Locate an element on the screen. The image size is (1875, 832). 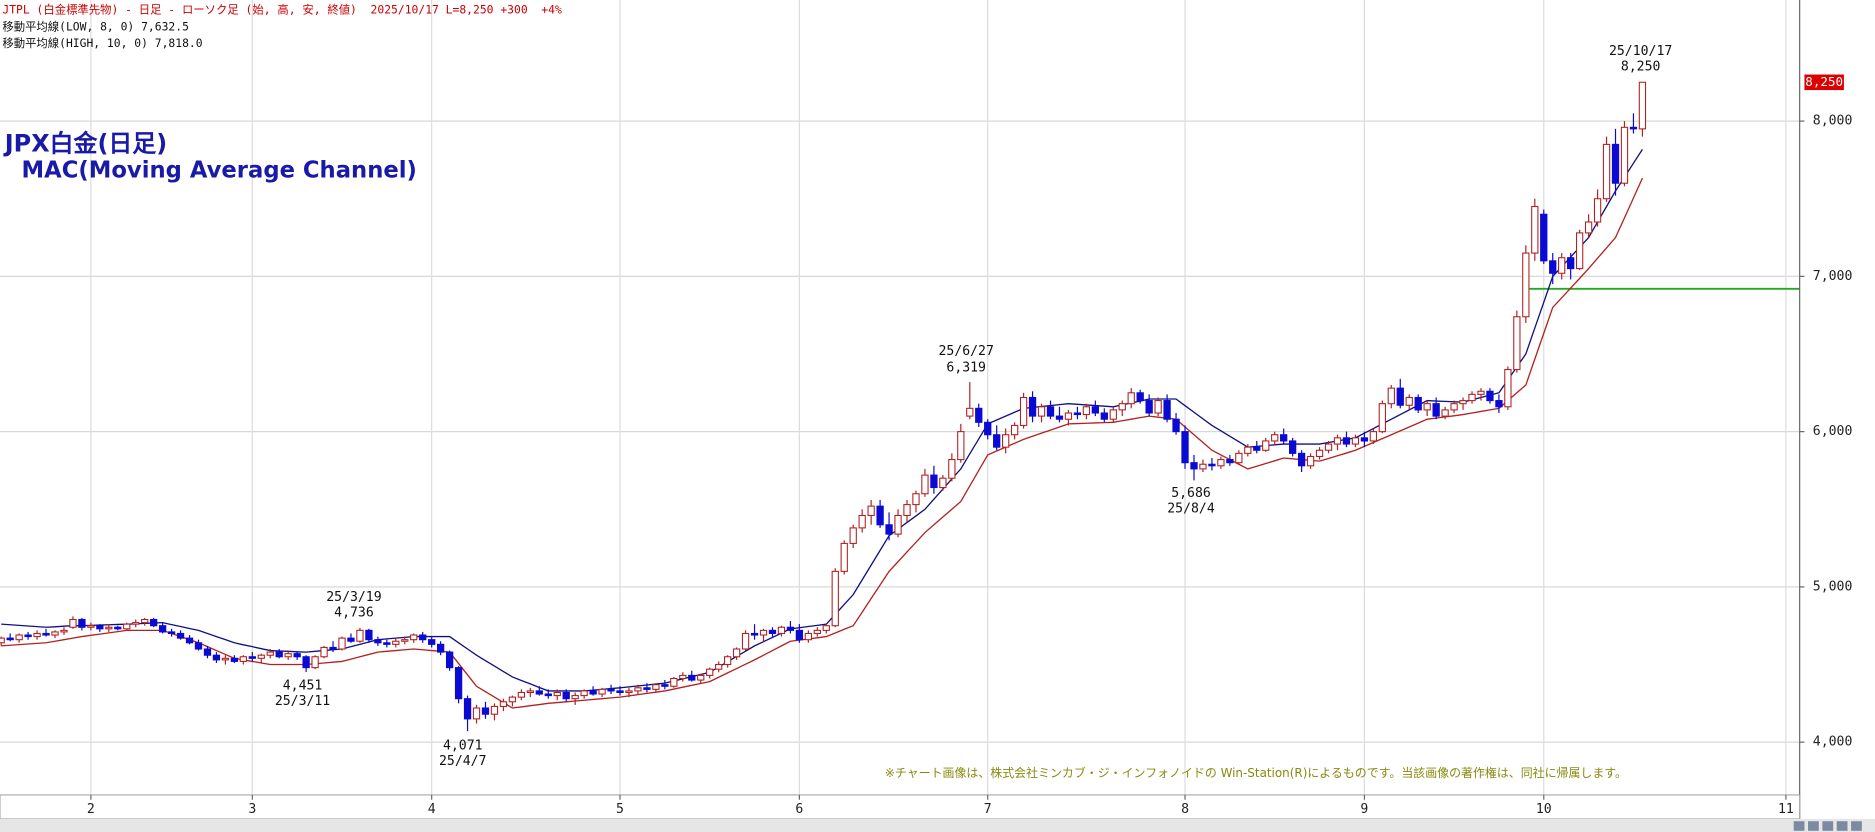
annotation: 25/6/27 is located at coordinates (965, 351).